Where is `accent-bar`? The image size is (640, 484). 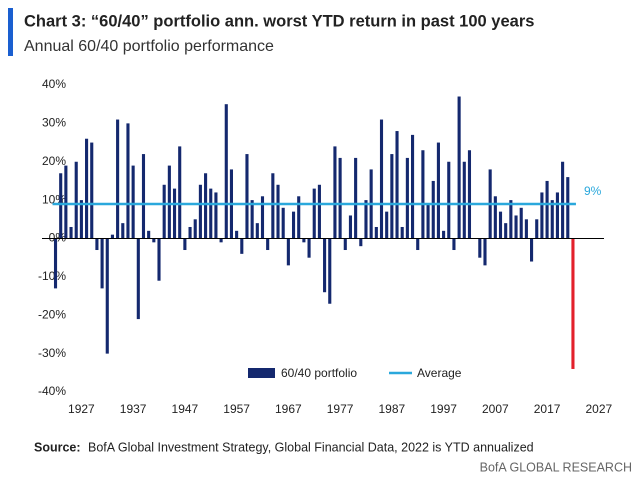
accent-bar is located at coordinates (10, 32).